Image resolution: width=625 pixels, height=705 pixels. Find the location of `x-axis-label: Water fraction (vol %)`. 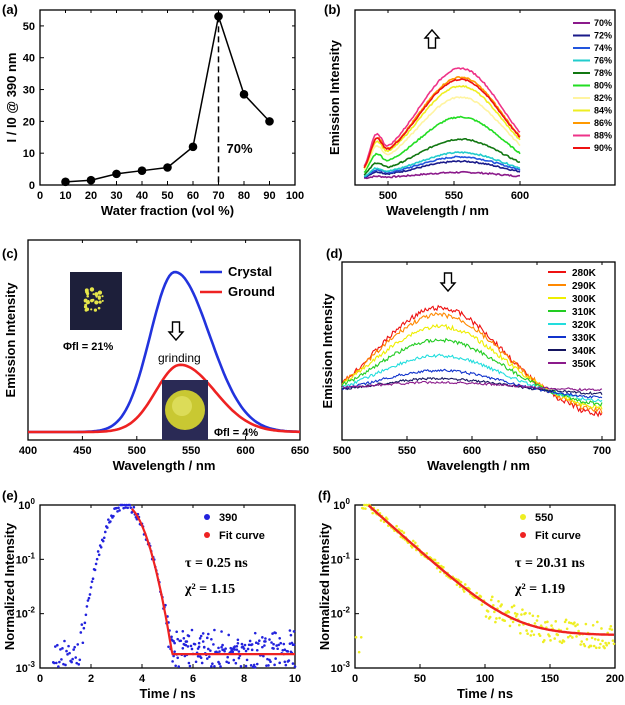

x-axis-label: Water fraction (vol %) is located at coordinates (167, 210).